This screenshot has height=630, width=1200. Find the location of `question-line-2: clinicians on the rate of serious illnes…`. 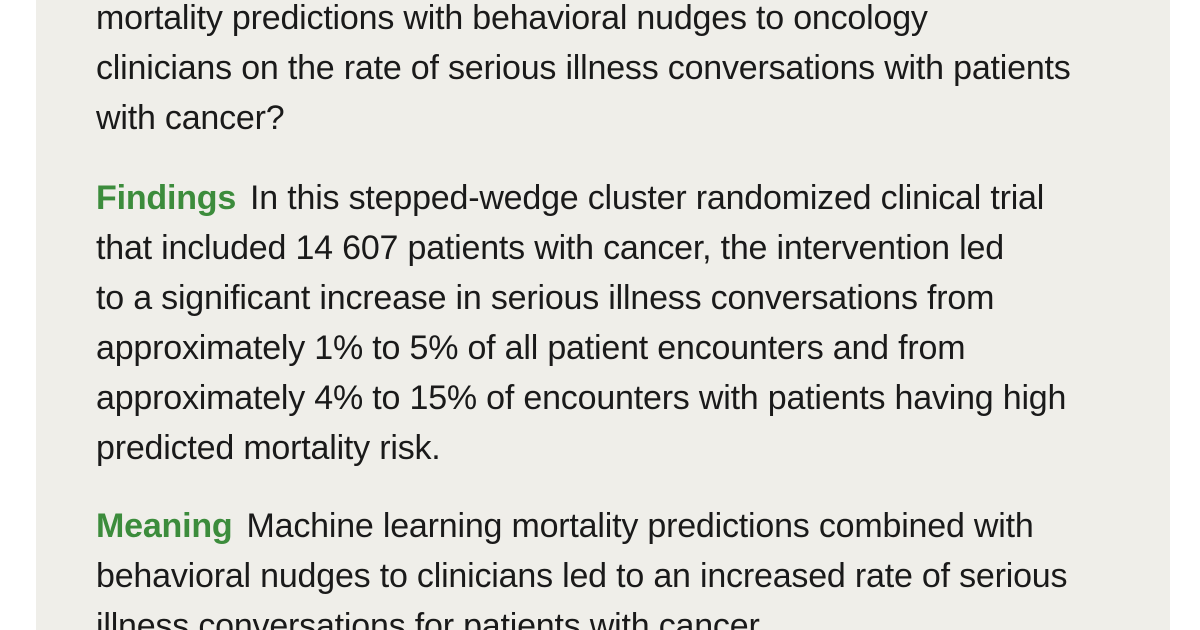

question-line-2: clinicians on the rate of serious illnes… is located at coordinates (583, 68).